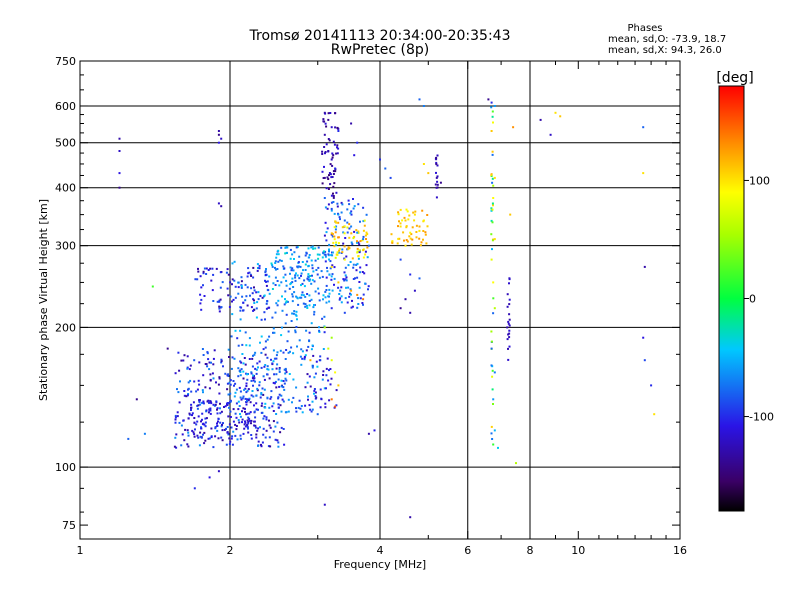  What do you see at coordinates (734, 78) in the screenshot?
I see `colorbar-label: [deg]` at bounding box center [734, 78].